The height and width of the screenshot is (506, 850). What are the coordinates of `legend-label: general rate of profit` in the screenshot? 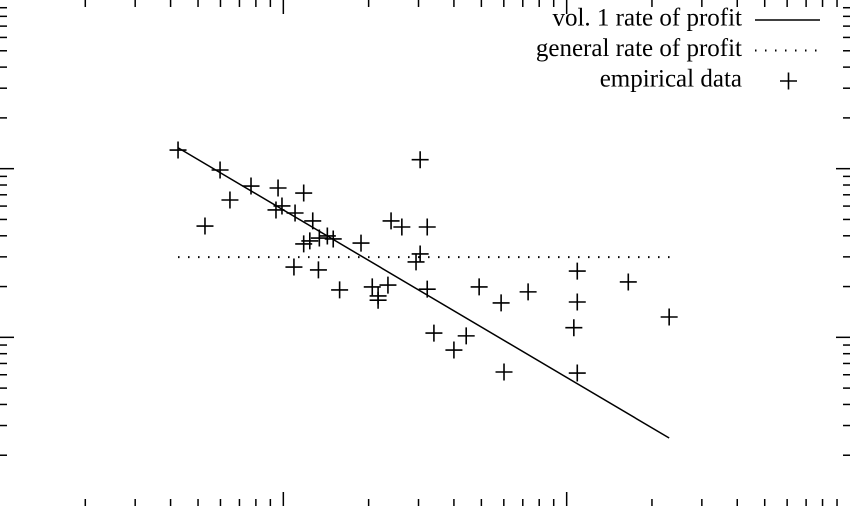 It's located at (639, 48).